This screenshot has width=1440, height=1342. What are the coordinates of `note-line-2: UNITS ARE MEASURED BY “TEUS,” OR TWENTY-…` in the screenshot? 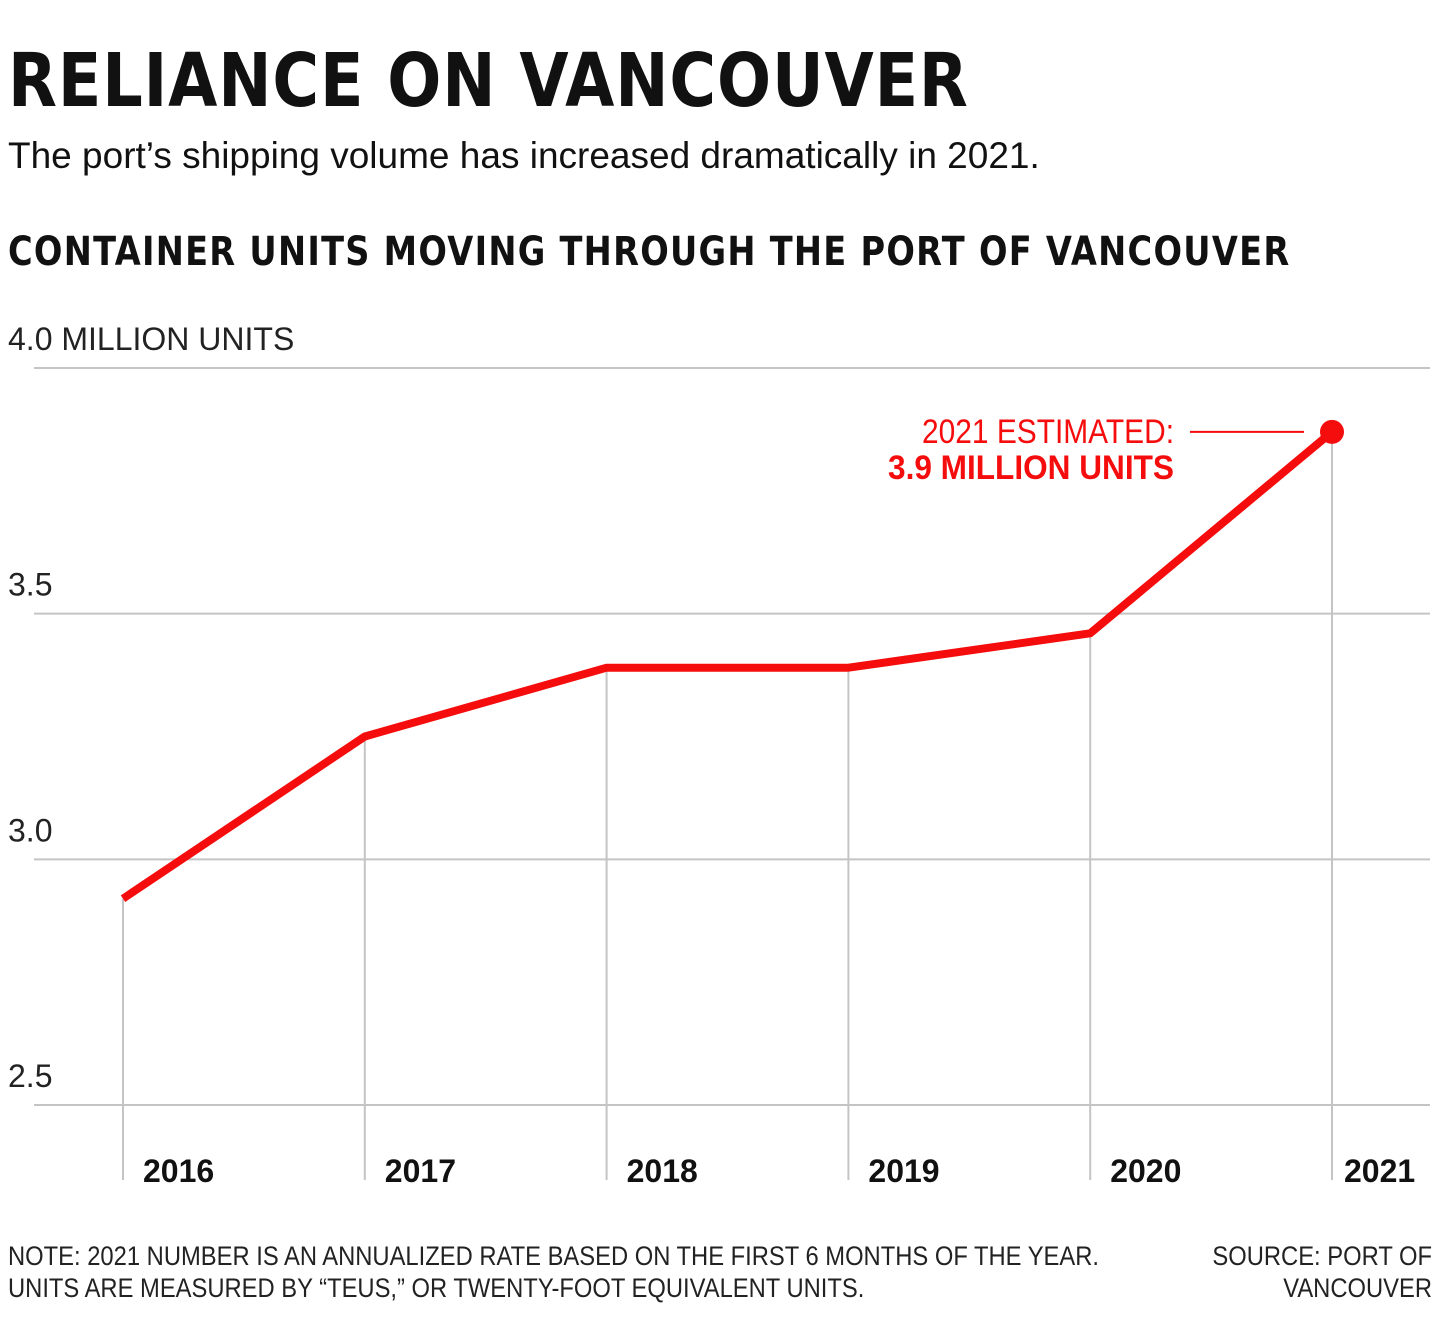 It's located at (436, 1288).